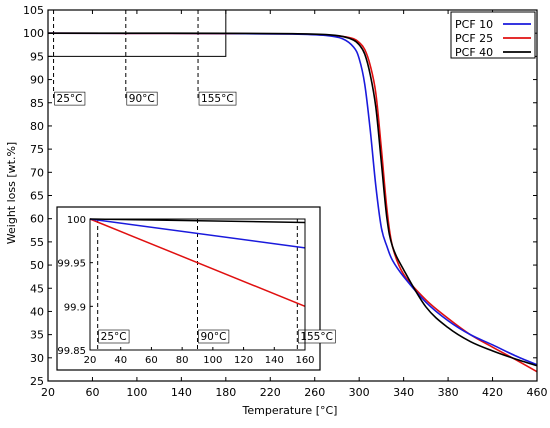 This screenshot has height=428, width=550. What do you see at coordinates (270, 392) in the screenshot?
I see `x-tick-label: 220` at bounding box center [270, 392].